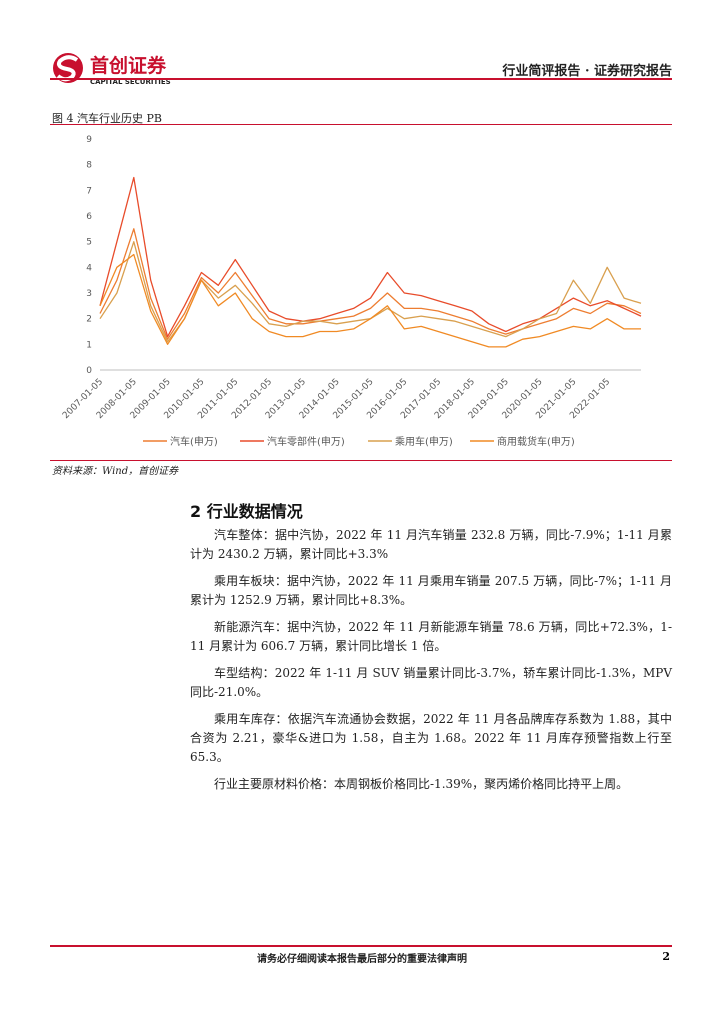  I want to click on footer-notice: 请务必仔细阅读本报告最后部分的重要法律声明, so click(362, 959).